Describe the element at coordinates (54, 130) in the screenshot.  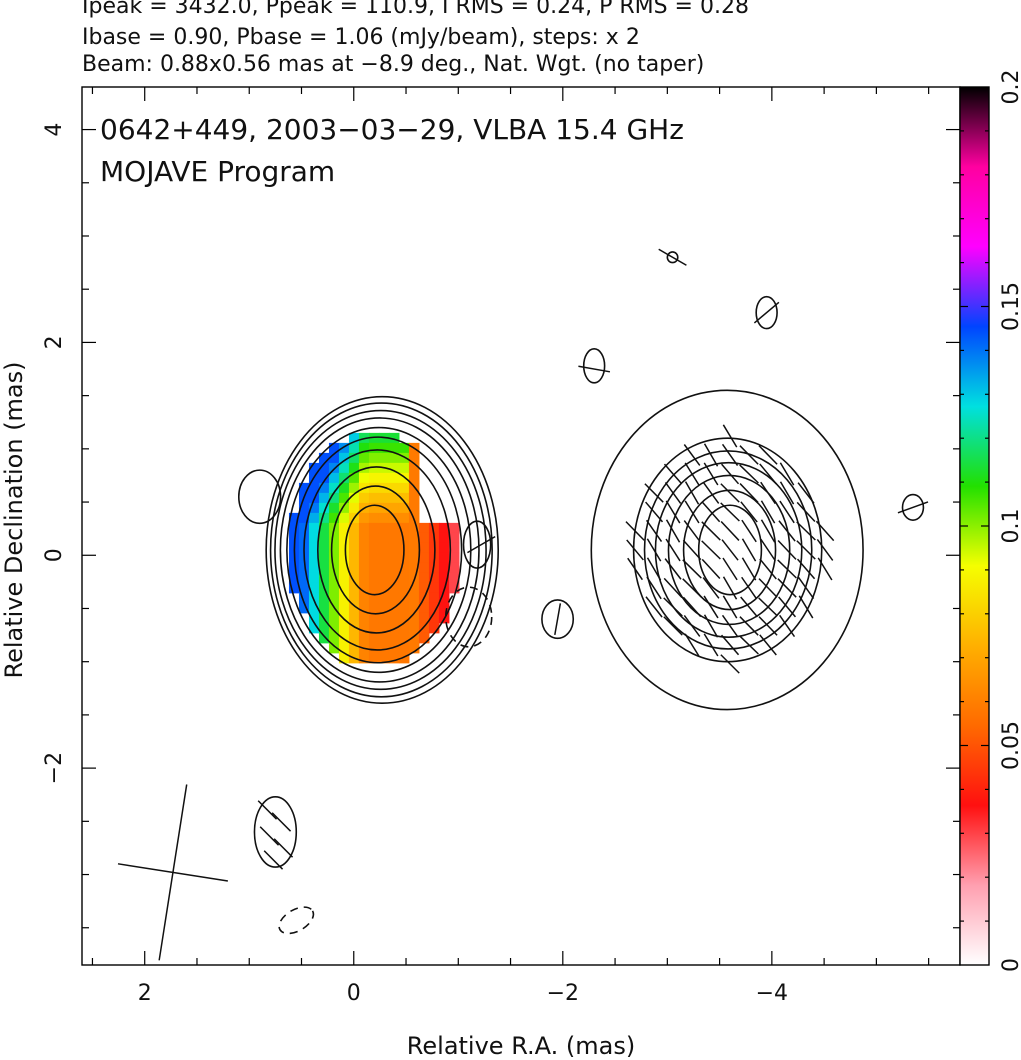
I see `y-tick-label: 4` at that location.